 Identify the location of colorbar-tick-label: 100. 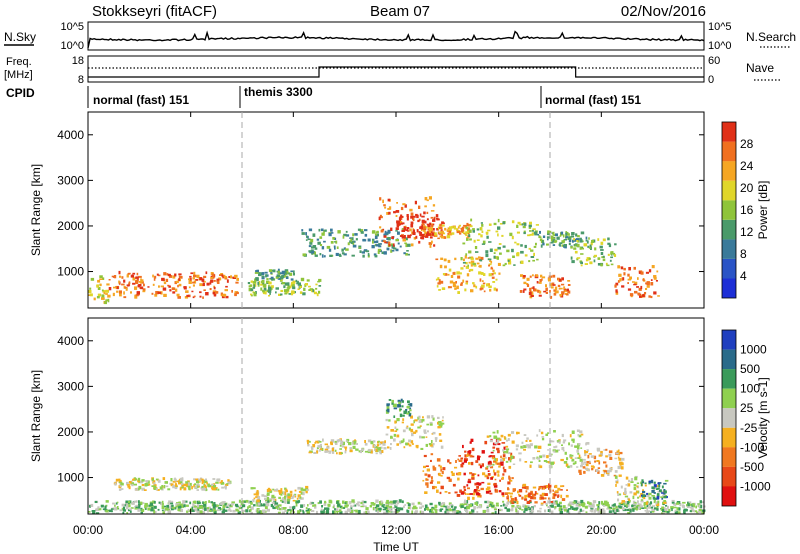
(750, 389).